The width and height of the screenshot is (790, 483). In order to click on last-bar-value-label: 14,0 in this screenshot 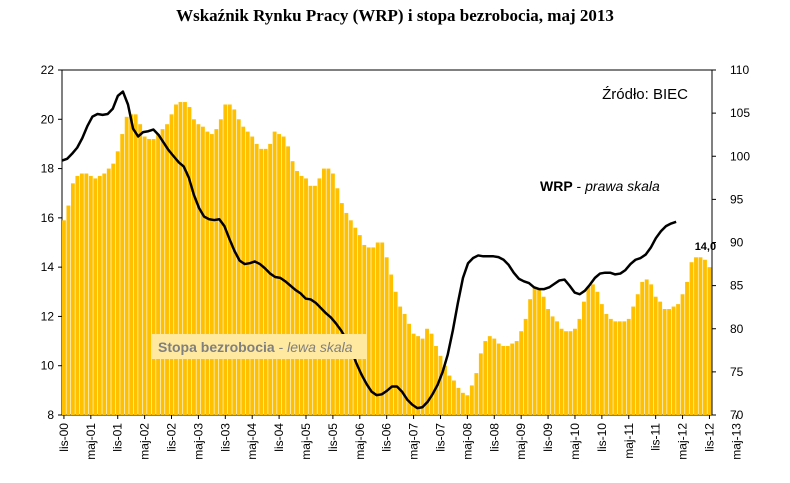, I will do `click(705, 247)`.